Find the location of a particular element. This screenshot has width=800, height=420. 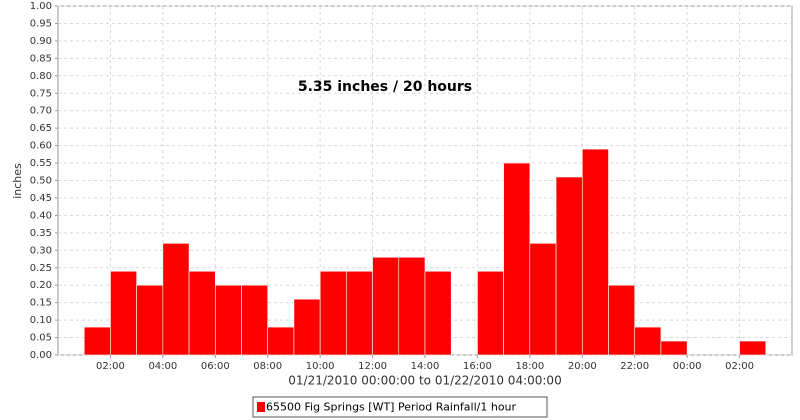

y-axis-label: inches is located at coordinates (17, 181).